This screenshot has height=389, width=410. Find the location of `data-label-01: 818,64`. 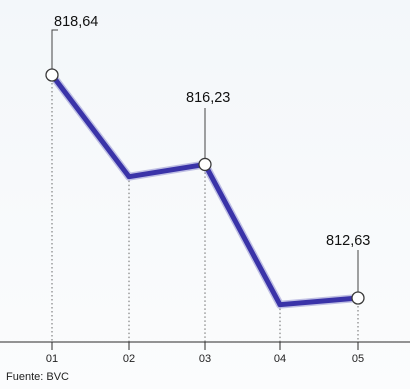

data-label-01: 818,64 is located at coordinates (76, 22).